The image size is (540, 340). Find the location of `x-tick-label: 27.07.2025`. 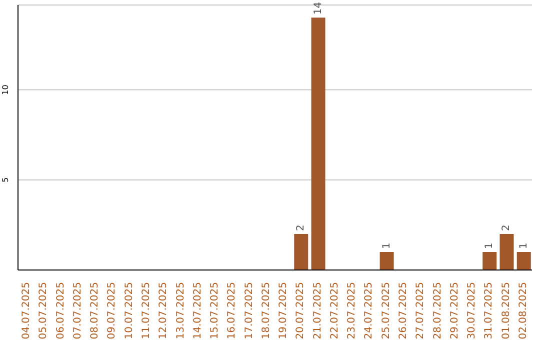

x-tick-label: 27.07.2025 is located at coordinates (420, 311).